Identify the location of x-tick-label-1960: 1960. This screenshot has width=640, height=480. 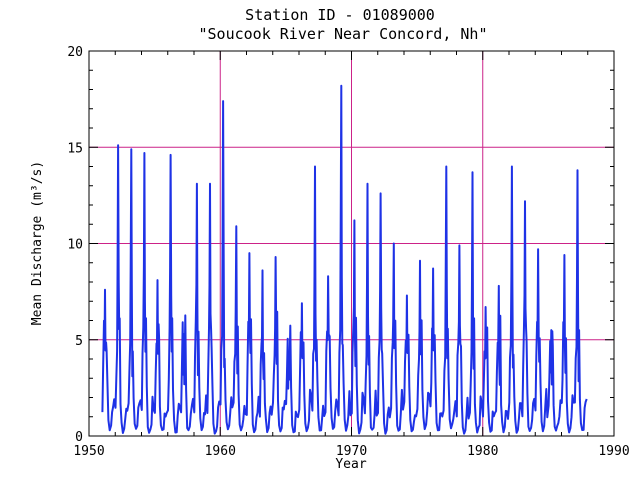
(220, 451).